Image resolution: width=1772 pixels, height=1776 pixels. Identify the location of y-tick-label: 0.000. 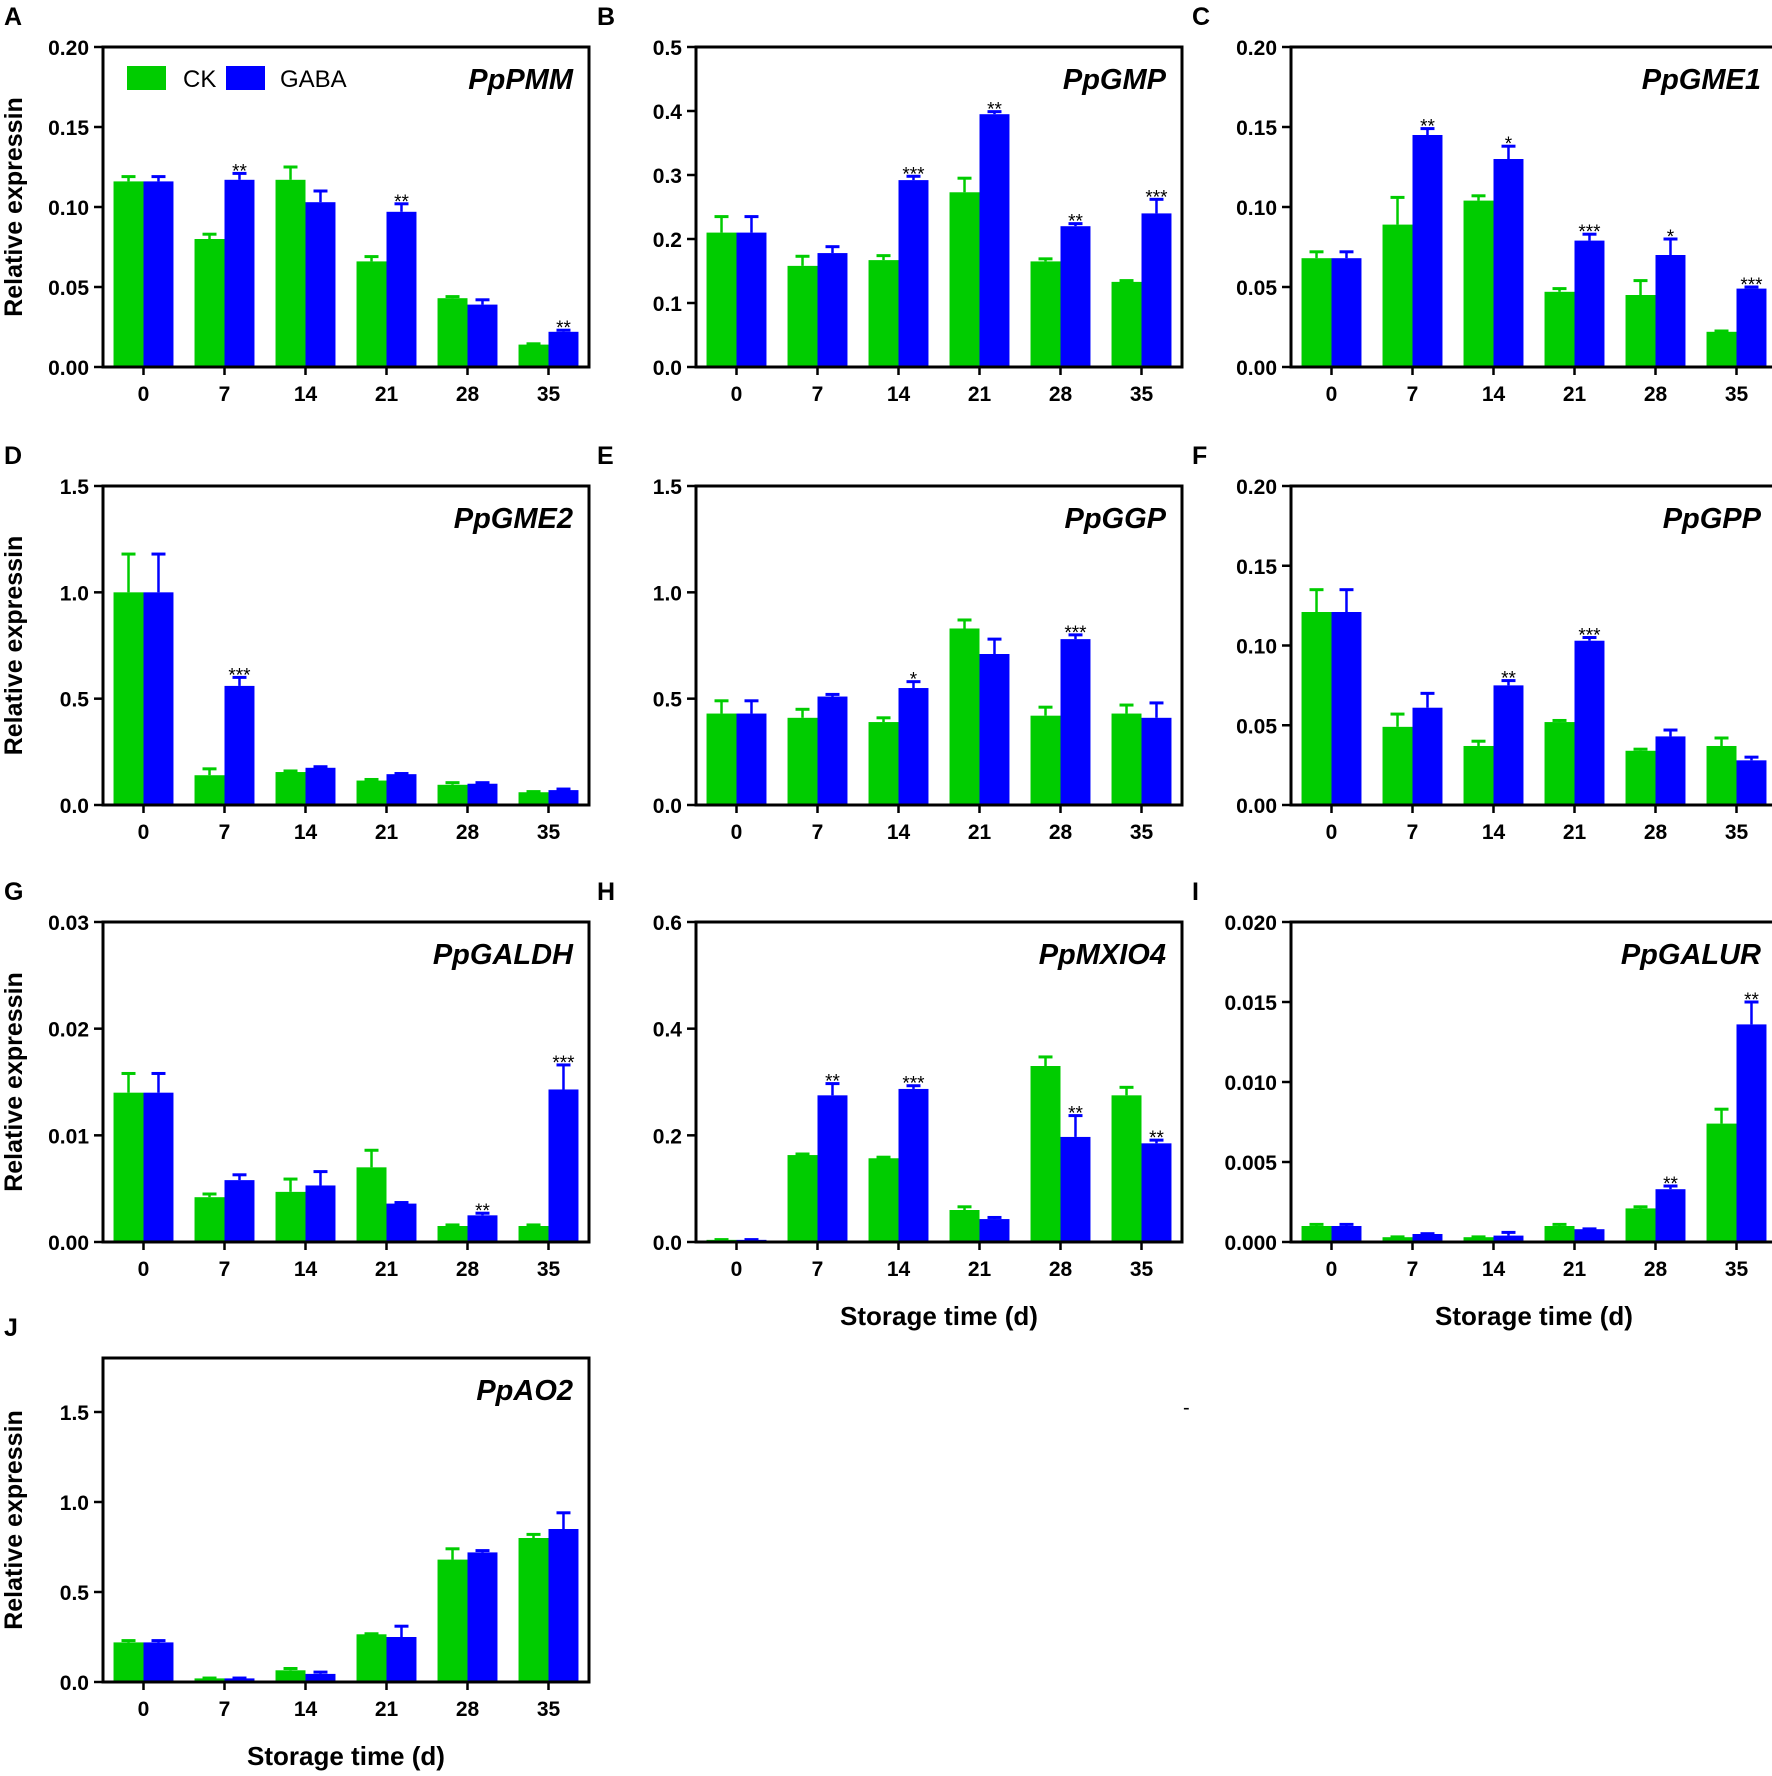
(1250, 1243).